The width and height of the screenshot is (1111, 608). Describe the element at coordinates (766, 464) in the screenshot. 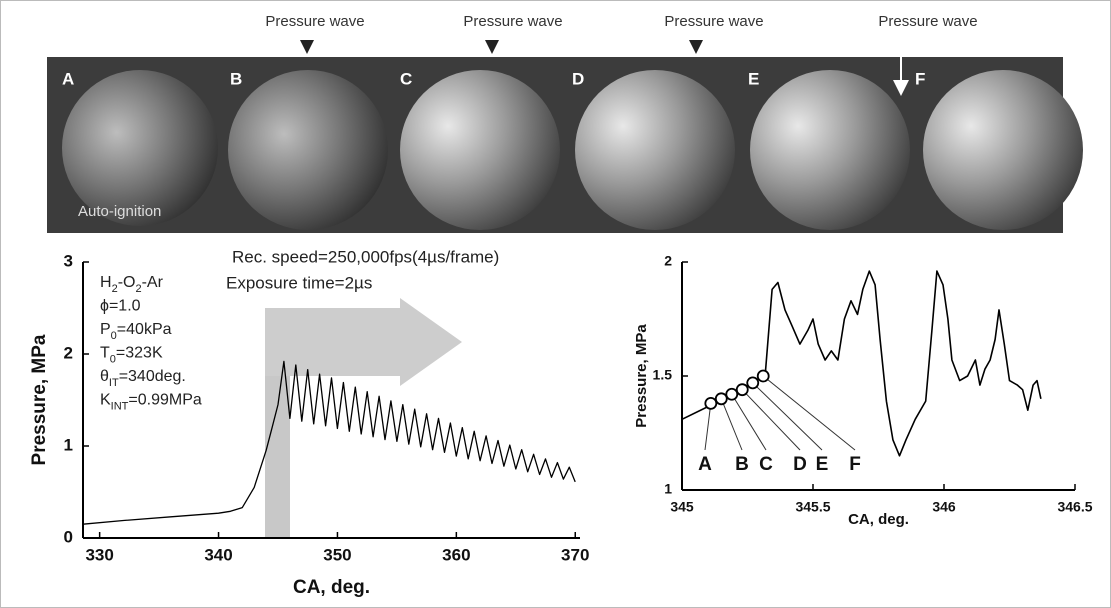

I see `marker-label: C` at that location.